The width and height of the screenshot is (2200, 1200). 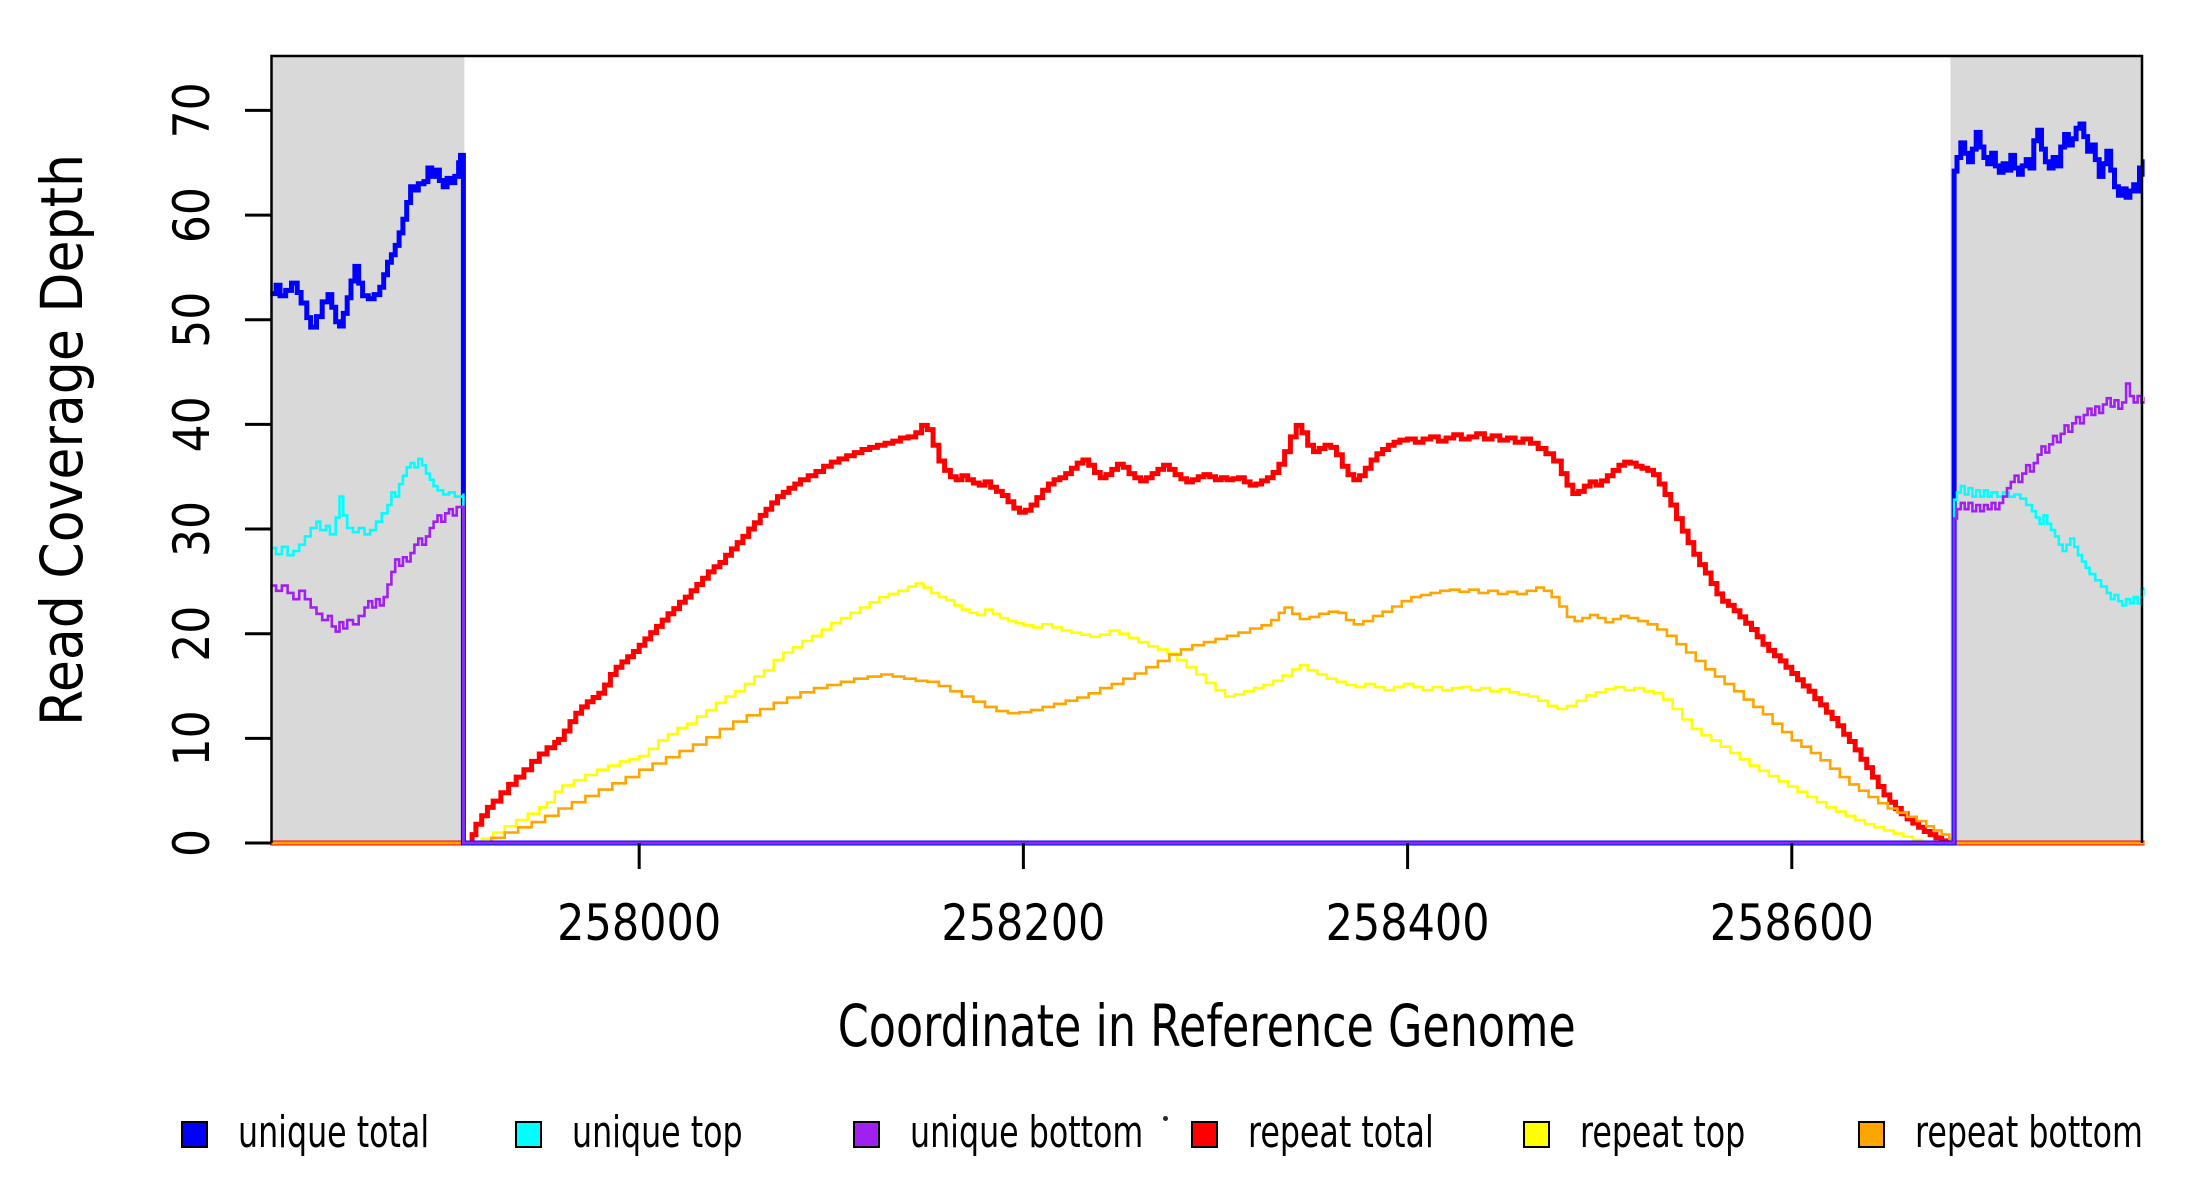 I want to click on x-tick-label-258000: 258000, so click(x=639, y=923).